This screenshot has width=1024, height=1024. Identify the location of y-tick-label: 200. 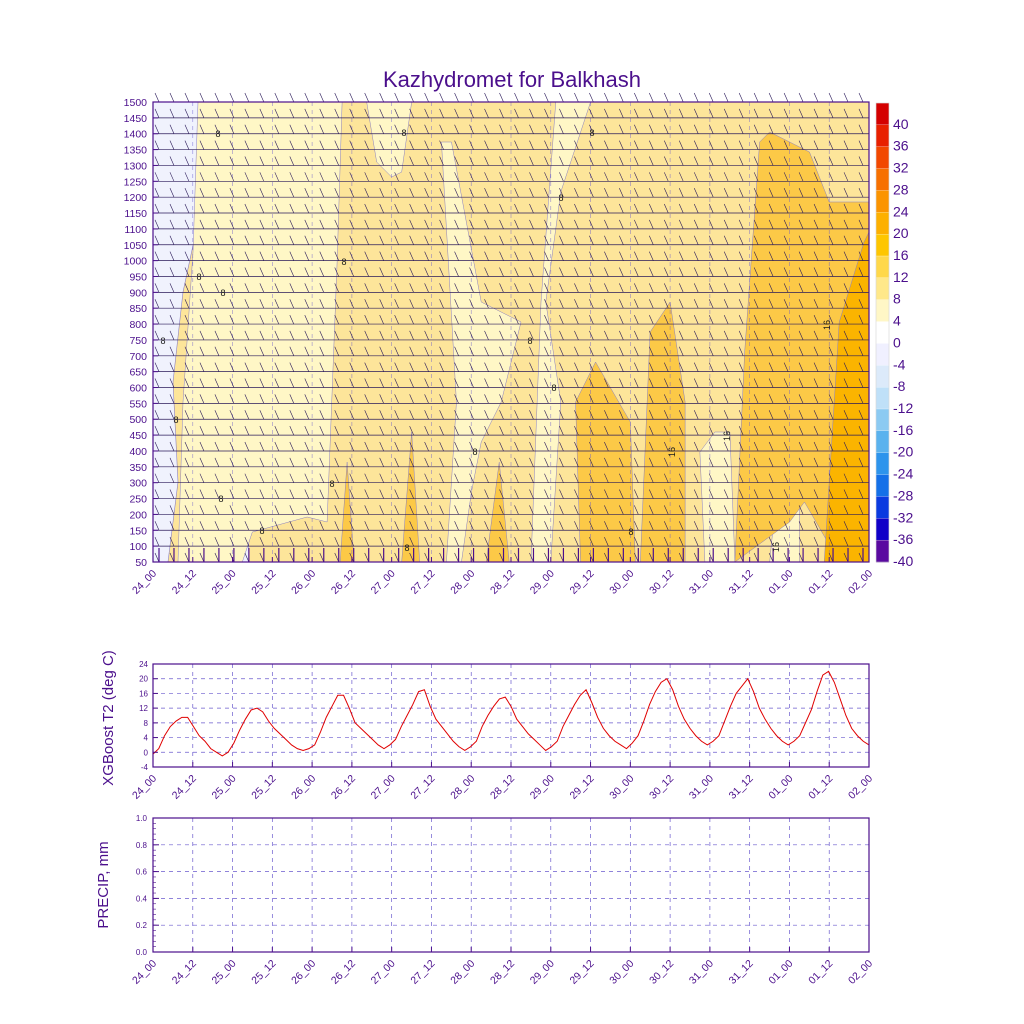
(138, 515).